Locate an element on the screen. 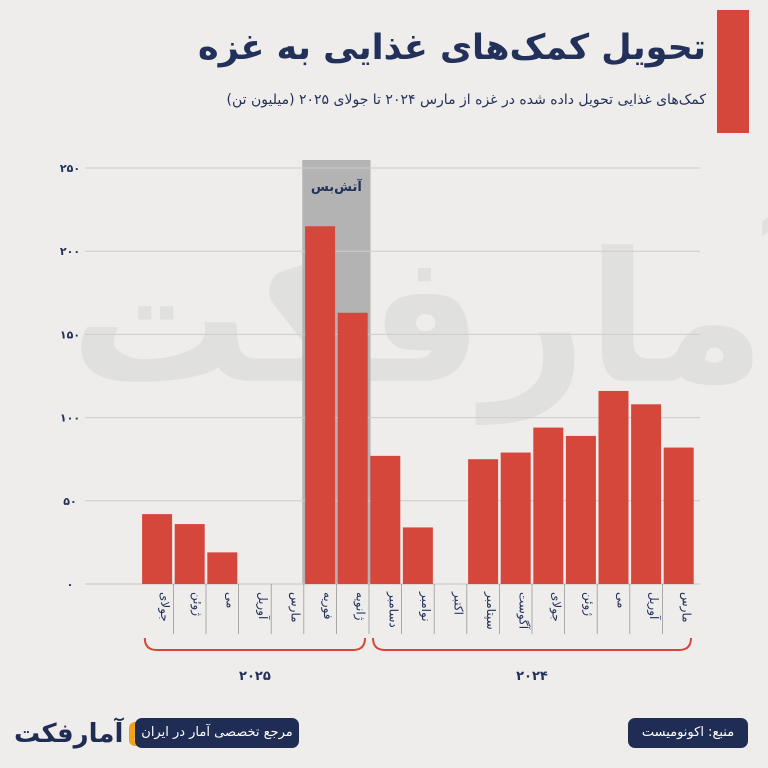 The height and width of the screenshot is (768, 768). y-tick-label: ۵۰ is located at coordinates (69, 501).